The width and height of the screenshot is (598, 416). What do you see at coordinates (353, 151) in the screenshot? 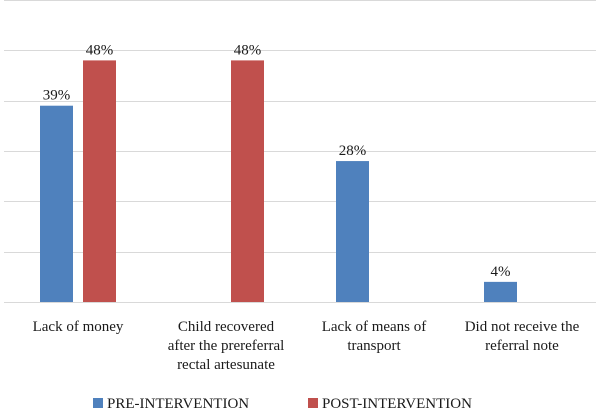
I see `data-label: 28%` at bounding box center [353, 151].